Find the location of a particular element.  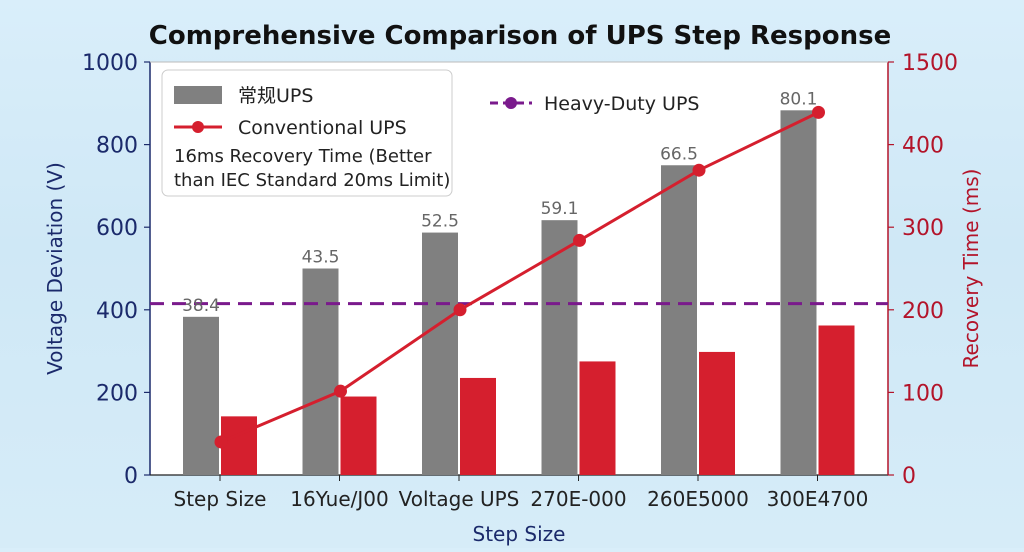

left-tick-label: 400 is located at coordinates (117, 311).